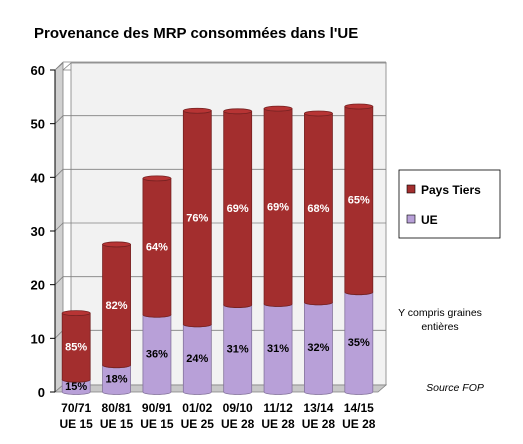  I want to click on y-tick-label: 50, so click(38, 124).